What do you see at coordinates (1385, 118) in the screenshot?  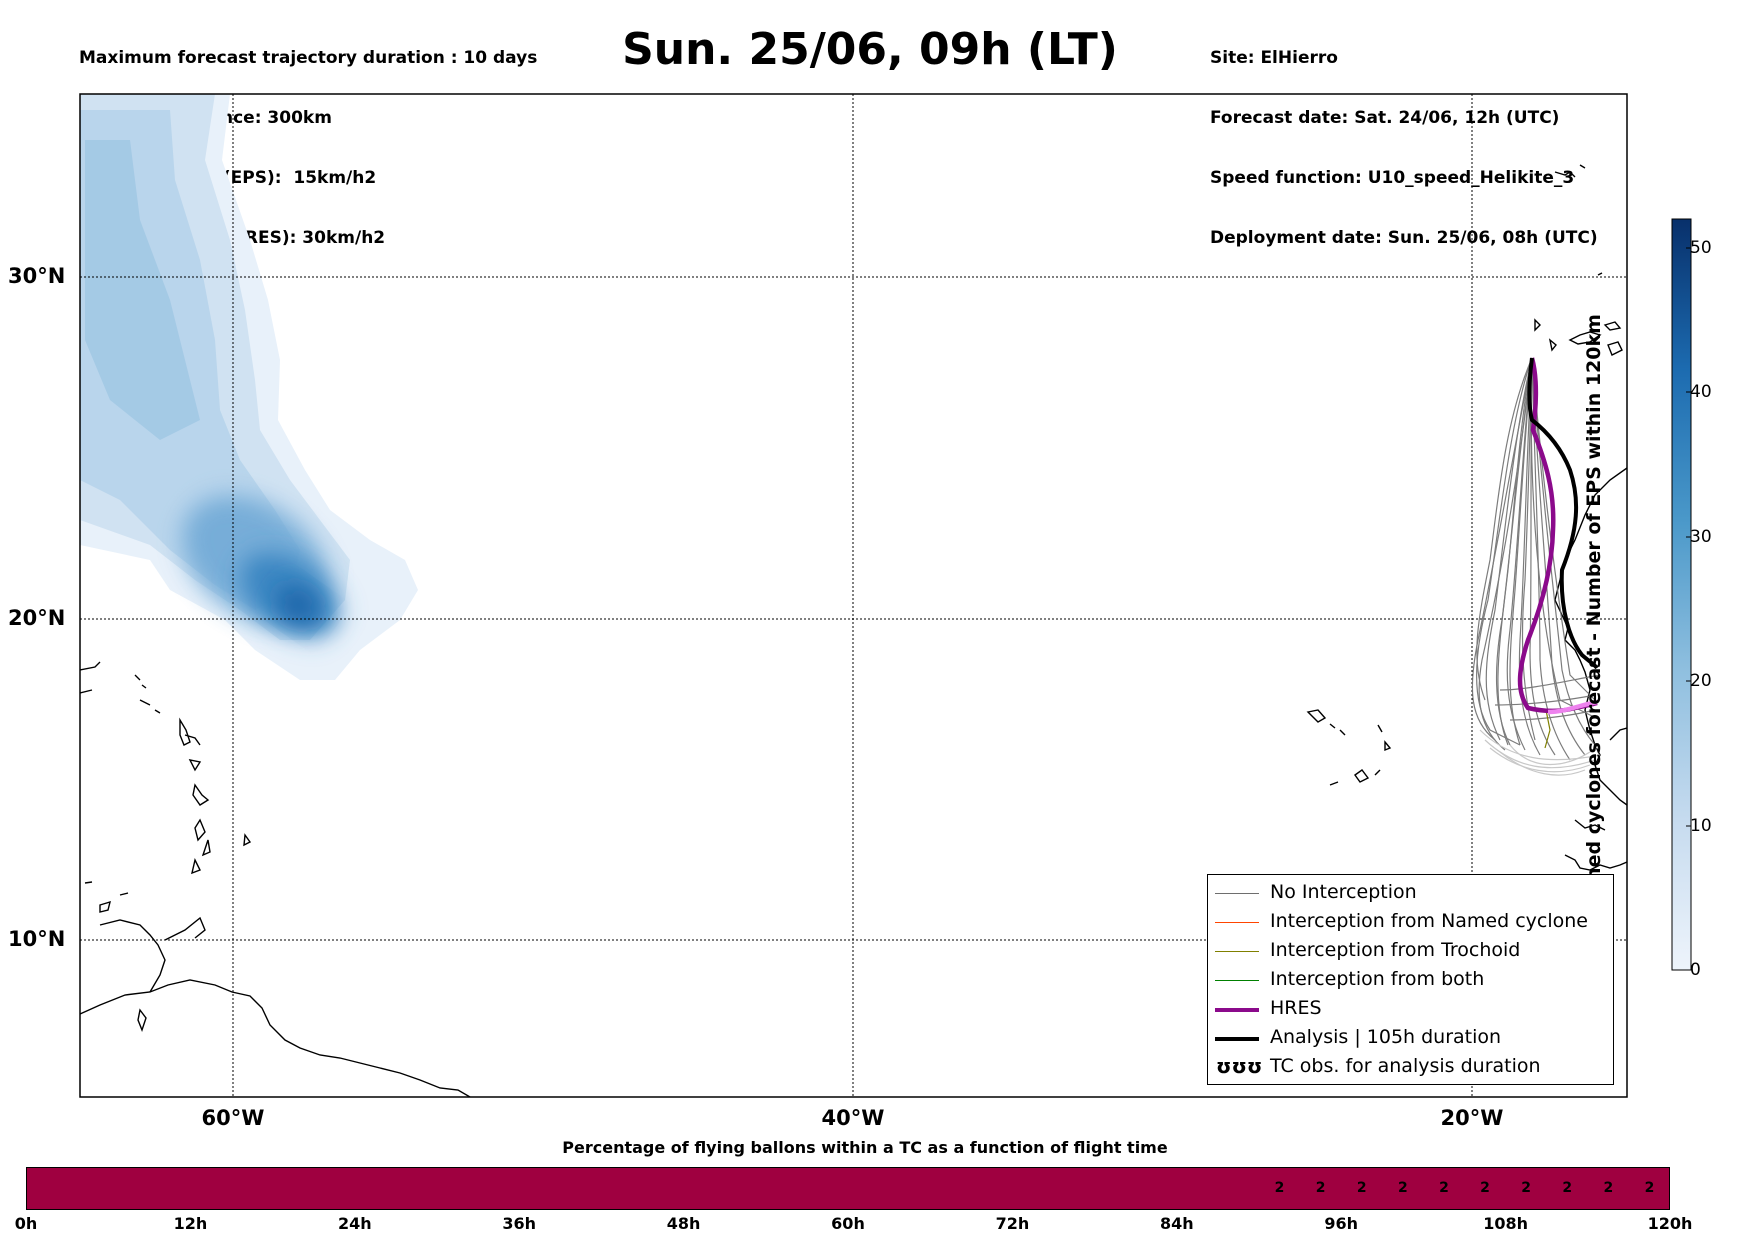 I see `header-forecast-date: Forecast date: Sat. 24/06, 12h (UTC)` at bounding box center [1385, 118].